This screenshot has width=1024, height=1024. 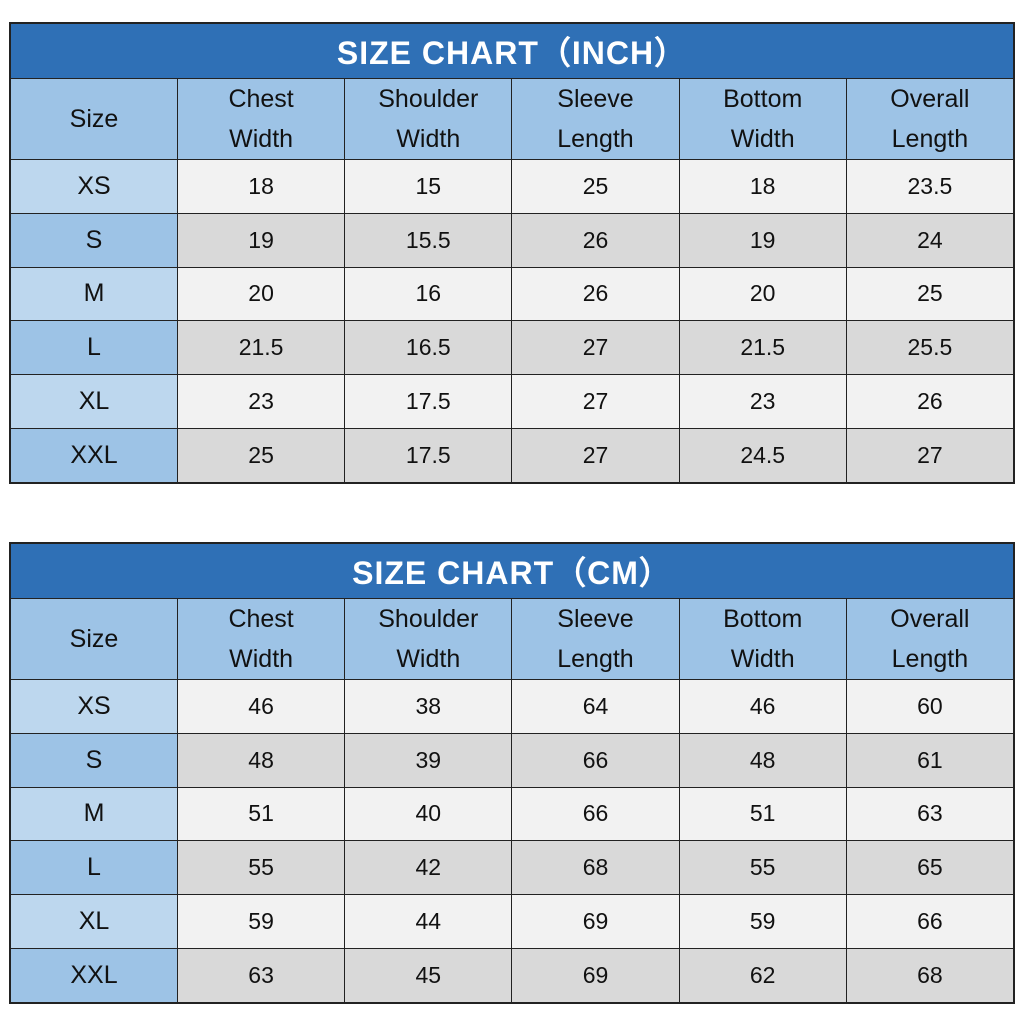 I want to click on header-text: Chest, so click(x=261, y=619).